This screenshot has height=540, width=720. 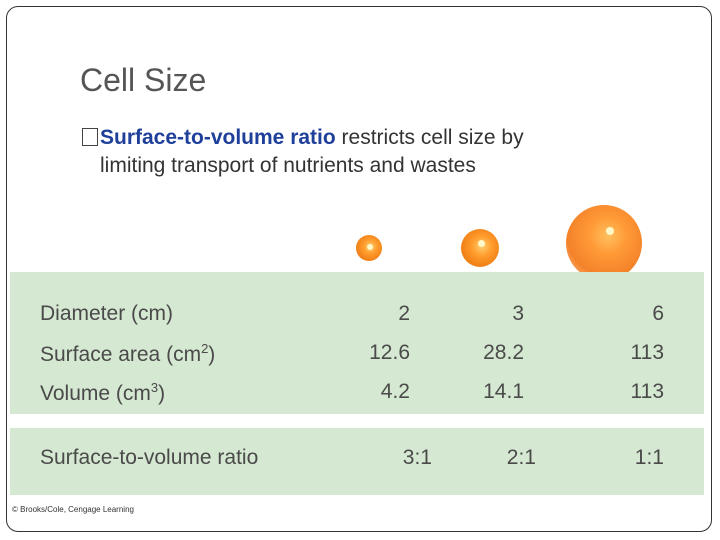 What do you see at coordinates (143, 80) in the screenshot?
I see `slide-title: Cell Size` at bounding box center [143, 80].